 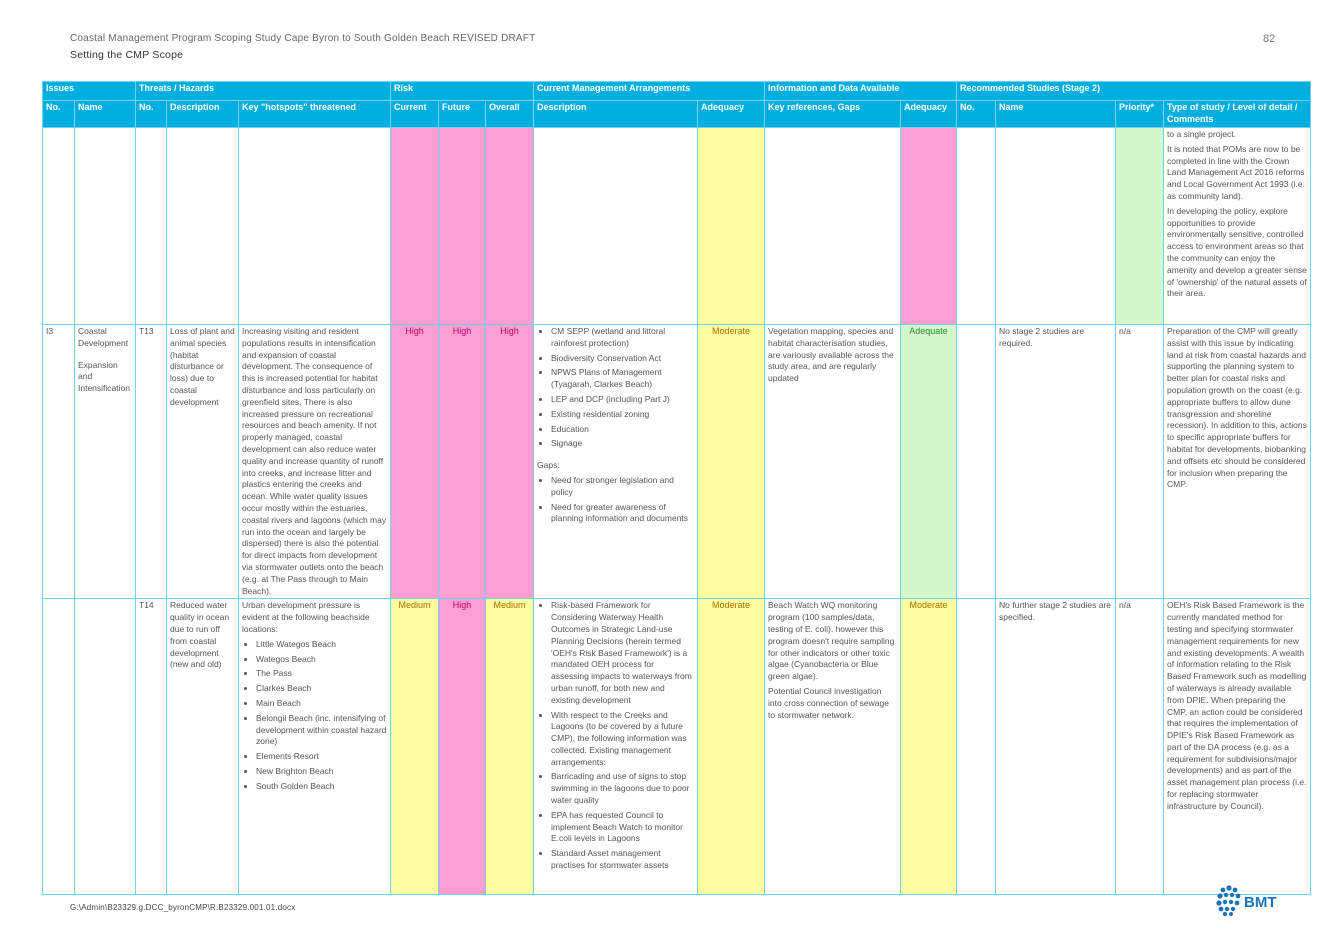 What do you see at coordinates (509, 114) in the screenshot?
I see `col-risk-overall: Overall` at bounding box center [509, 114].